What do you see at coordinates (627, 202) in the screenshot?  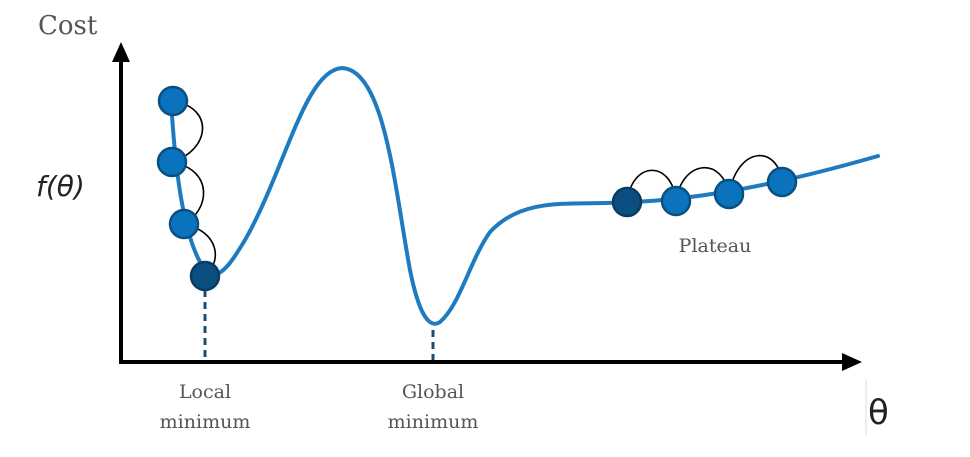 I see `plateau-start-point` at bounding box center [627, 202].